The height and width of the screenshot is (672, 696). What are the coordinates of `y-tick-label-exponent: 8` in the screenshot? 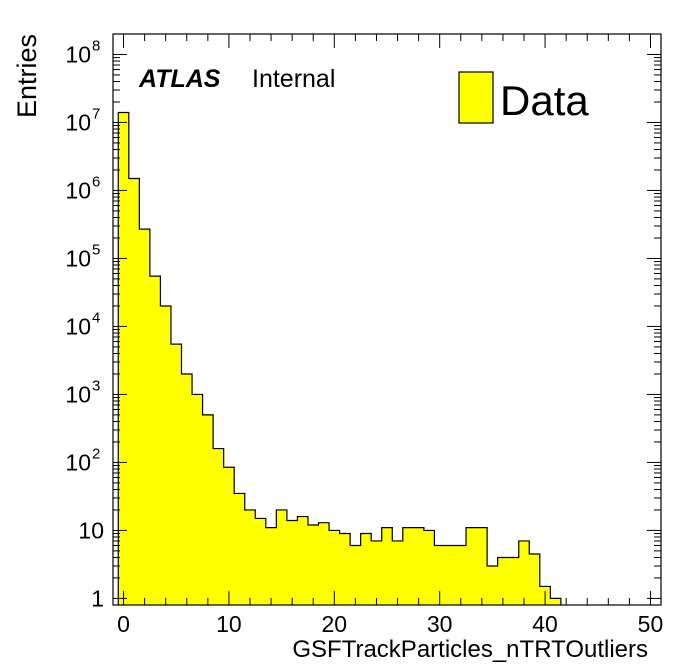 It's located at (96, 45).